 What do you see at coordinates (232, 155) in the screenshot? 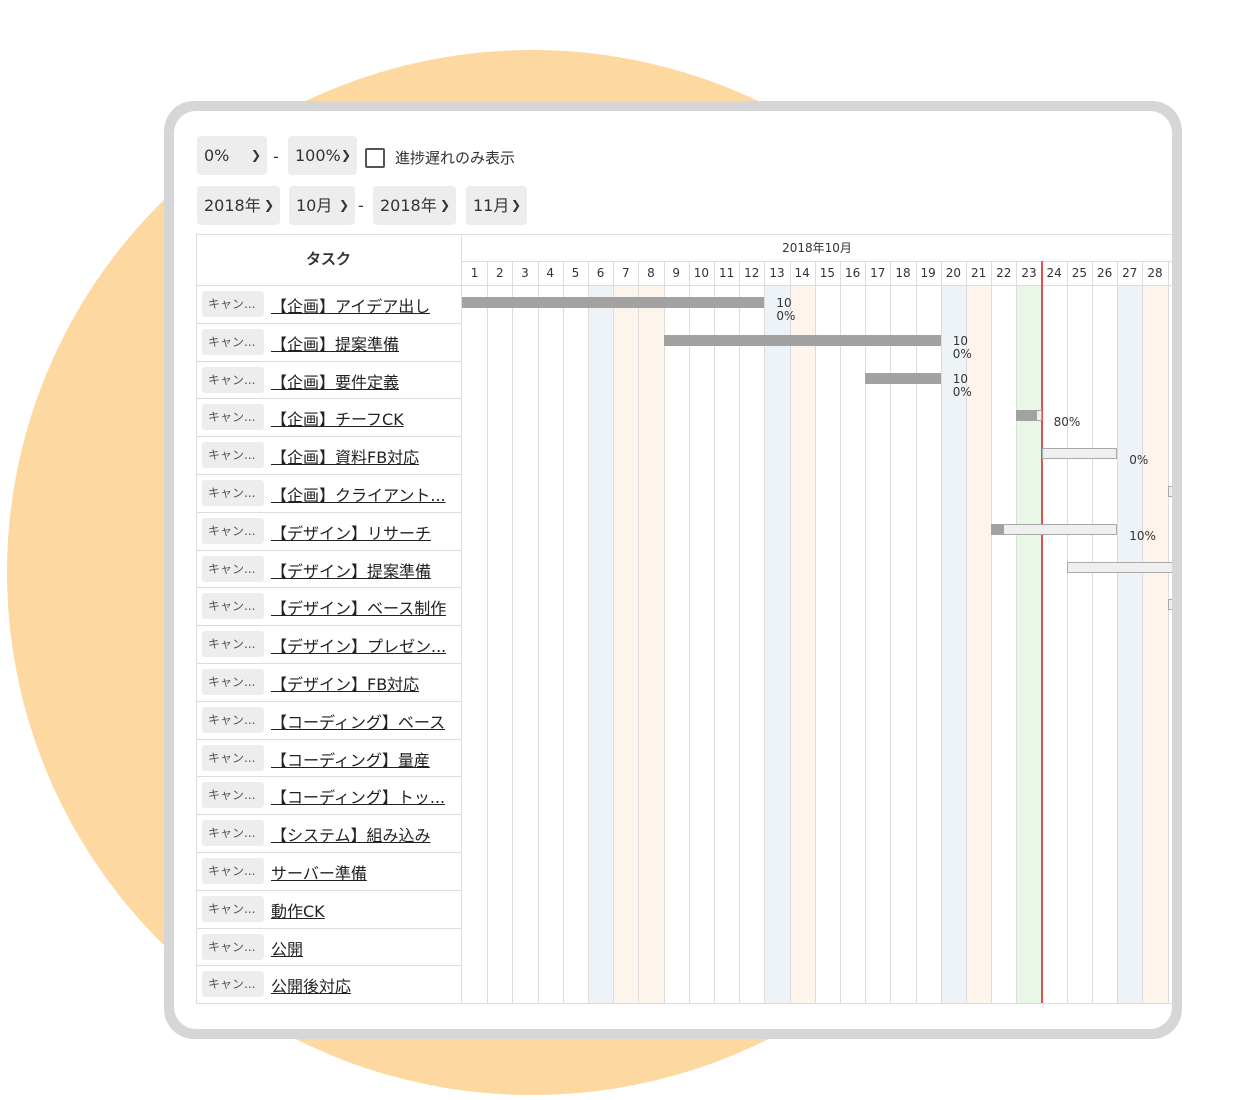
I see `progress-from-select: 0% ❯` at bounding box center [232, 155].